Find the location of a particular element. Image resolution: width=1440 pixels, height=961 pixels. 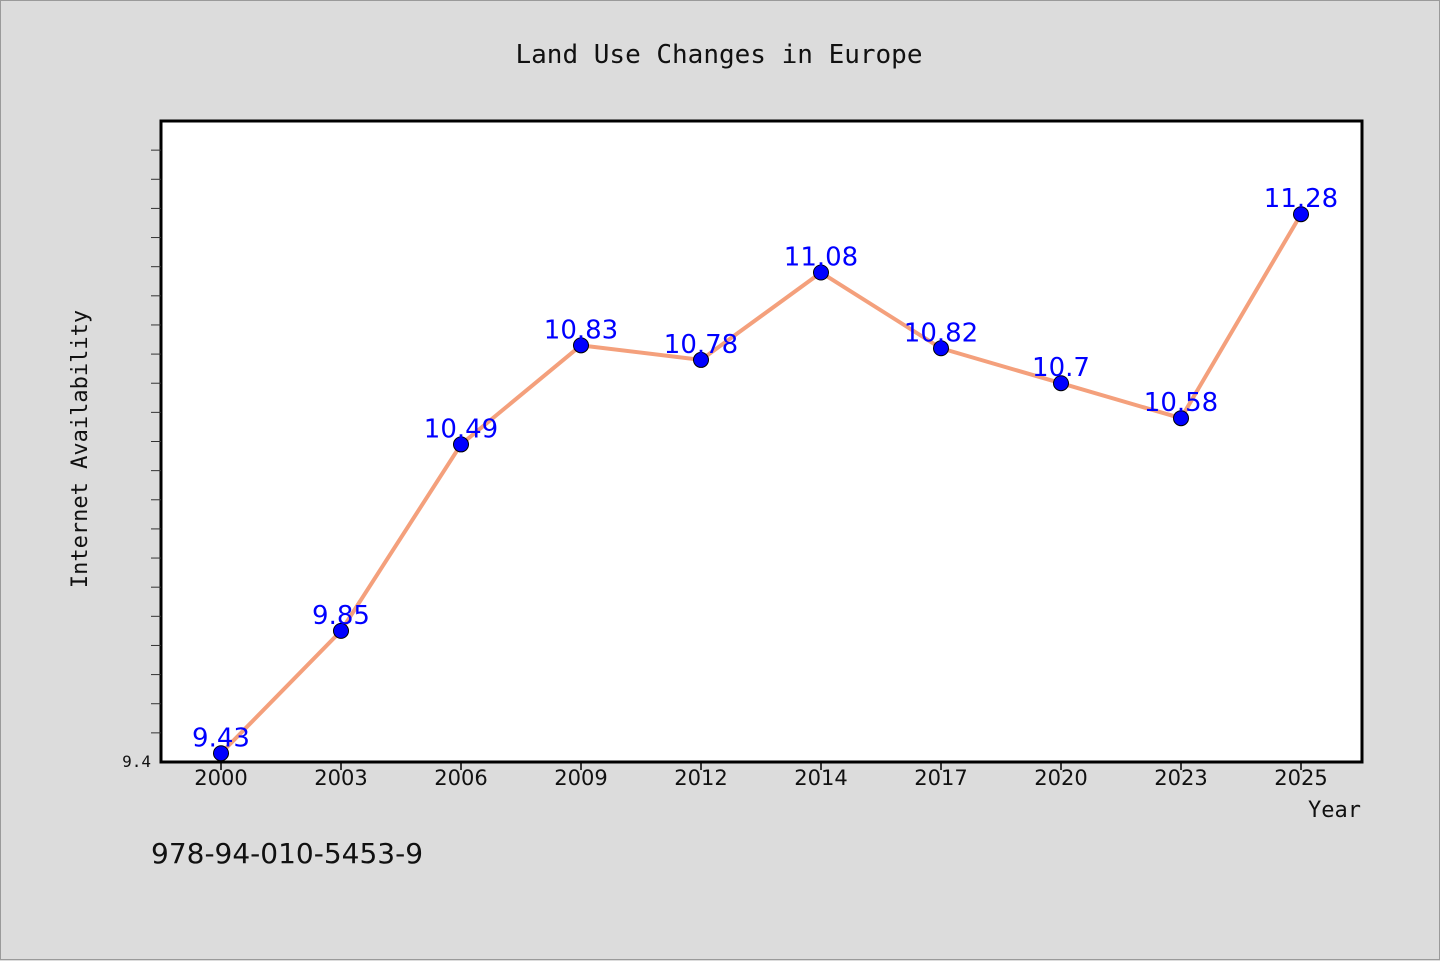

data-label: 9.43 is located at coordinates (221, 738).